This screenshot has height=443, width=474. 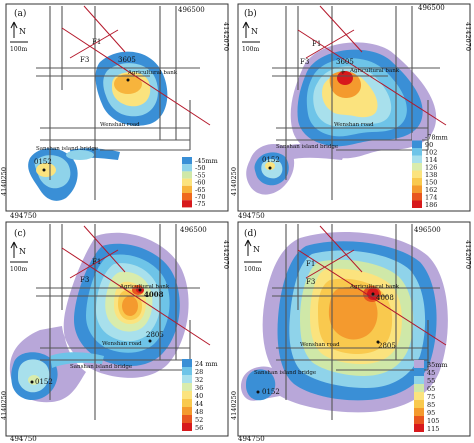 What do you see at coordinates (431, 160) in the screenshot?
I see `legend-b-label: 114` at bounding box center [431, 160].